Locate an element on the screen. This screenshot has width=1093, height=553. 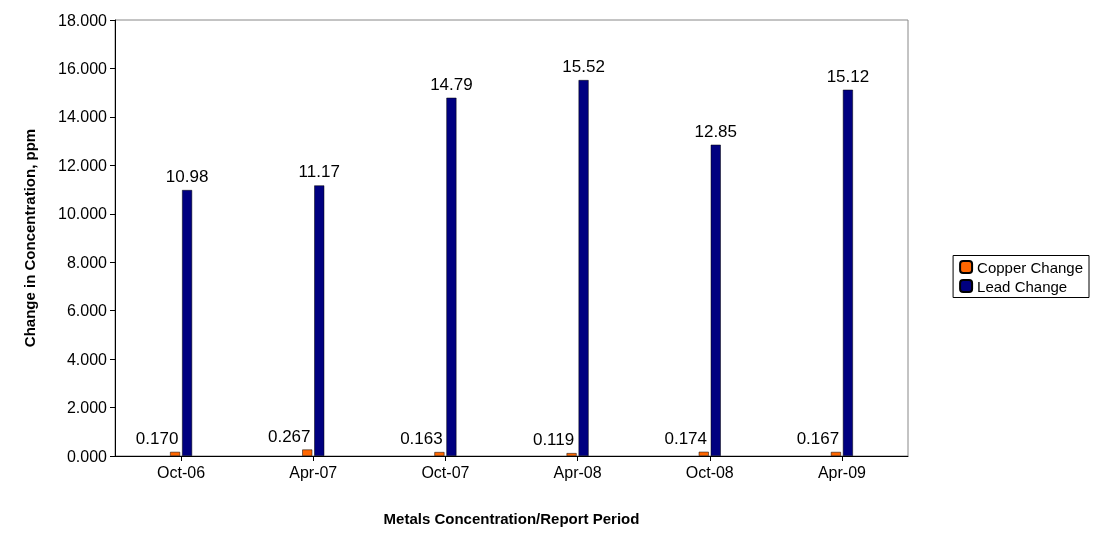
y-tick-label: 6.000 is located at coordinates (87, 311).